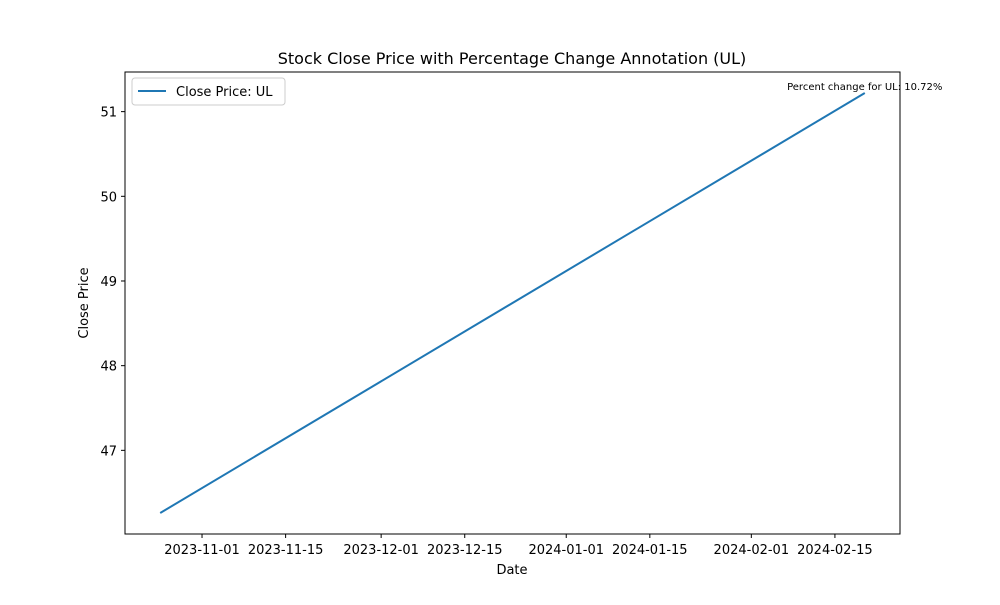 The image size is (1000, 605). I want to click on legend-box, so click(208, 91).